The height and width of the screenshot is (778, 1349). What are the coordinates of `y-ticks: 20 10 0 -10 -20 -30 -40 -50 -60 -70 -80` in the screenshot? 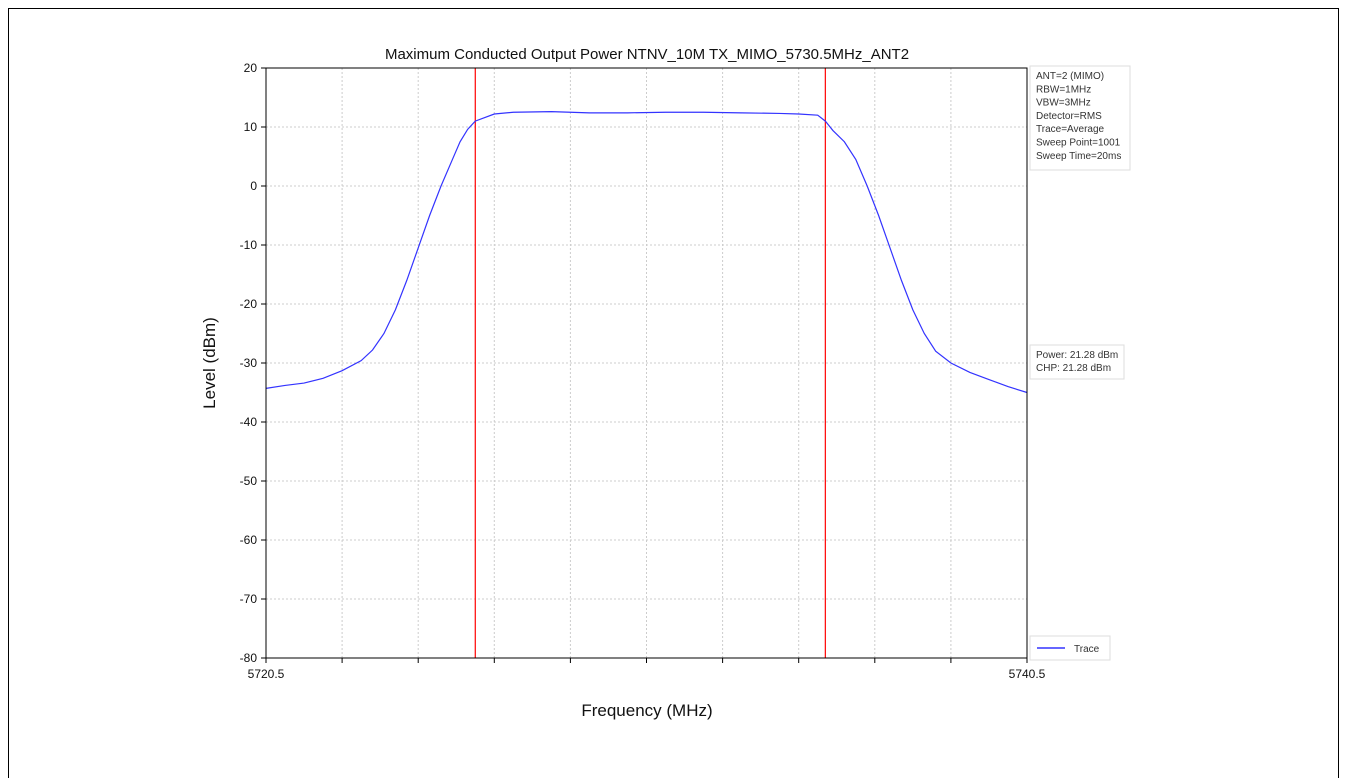 It's located at (253, 363).